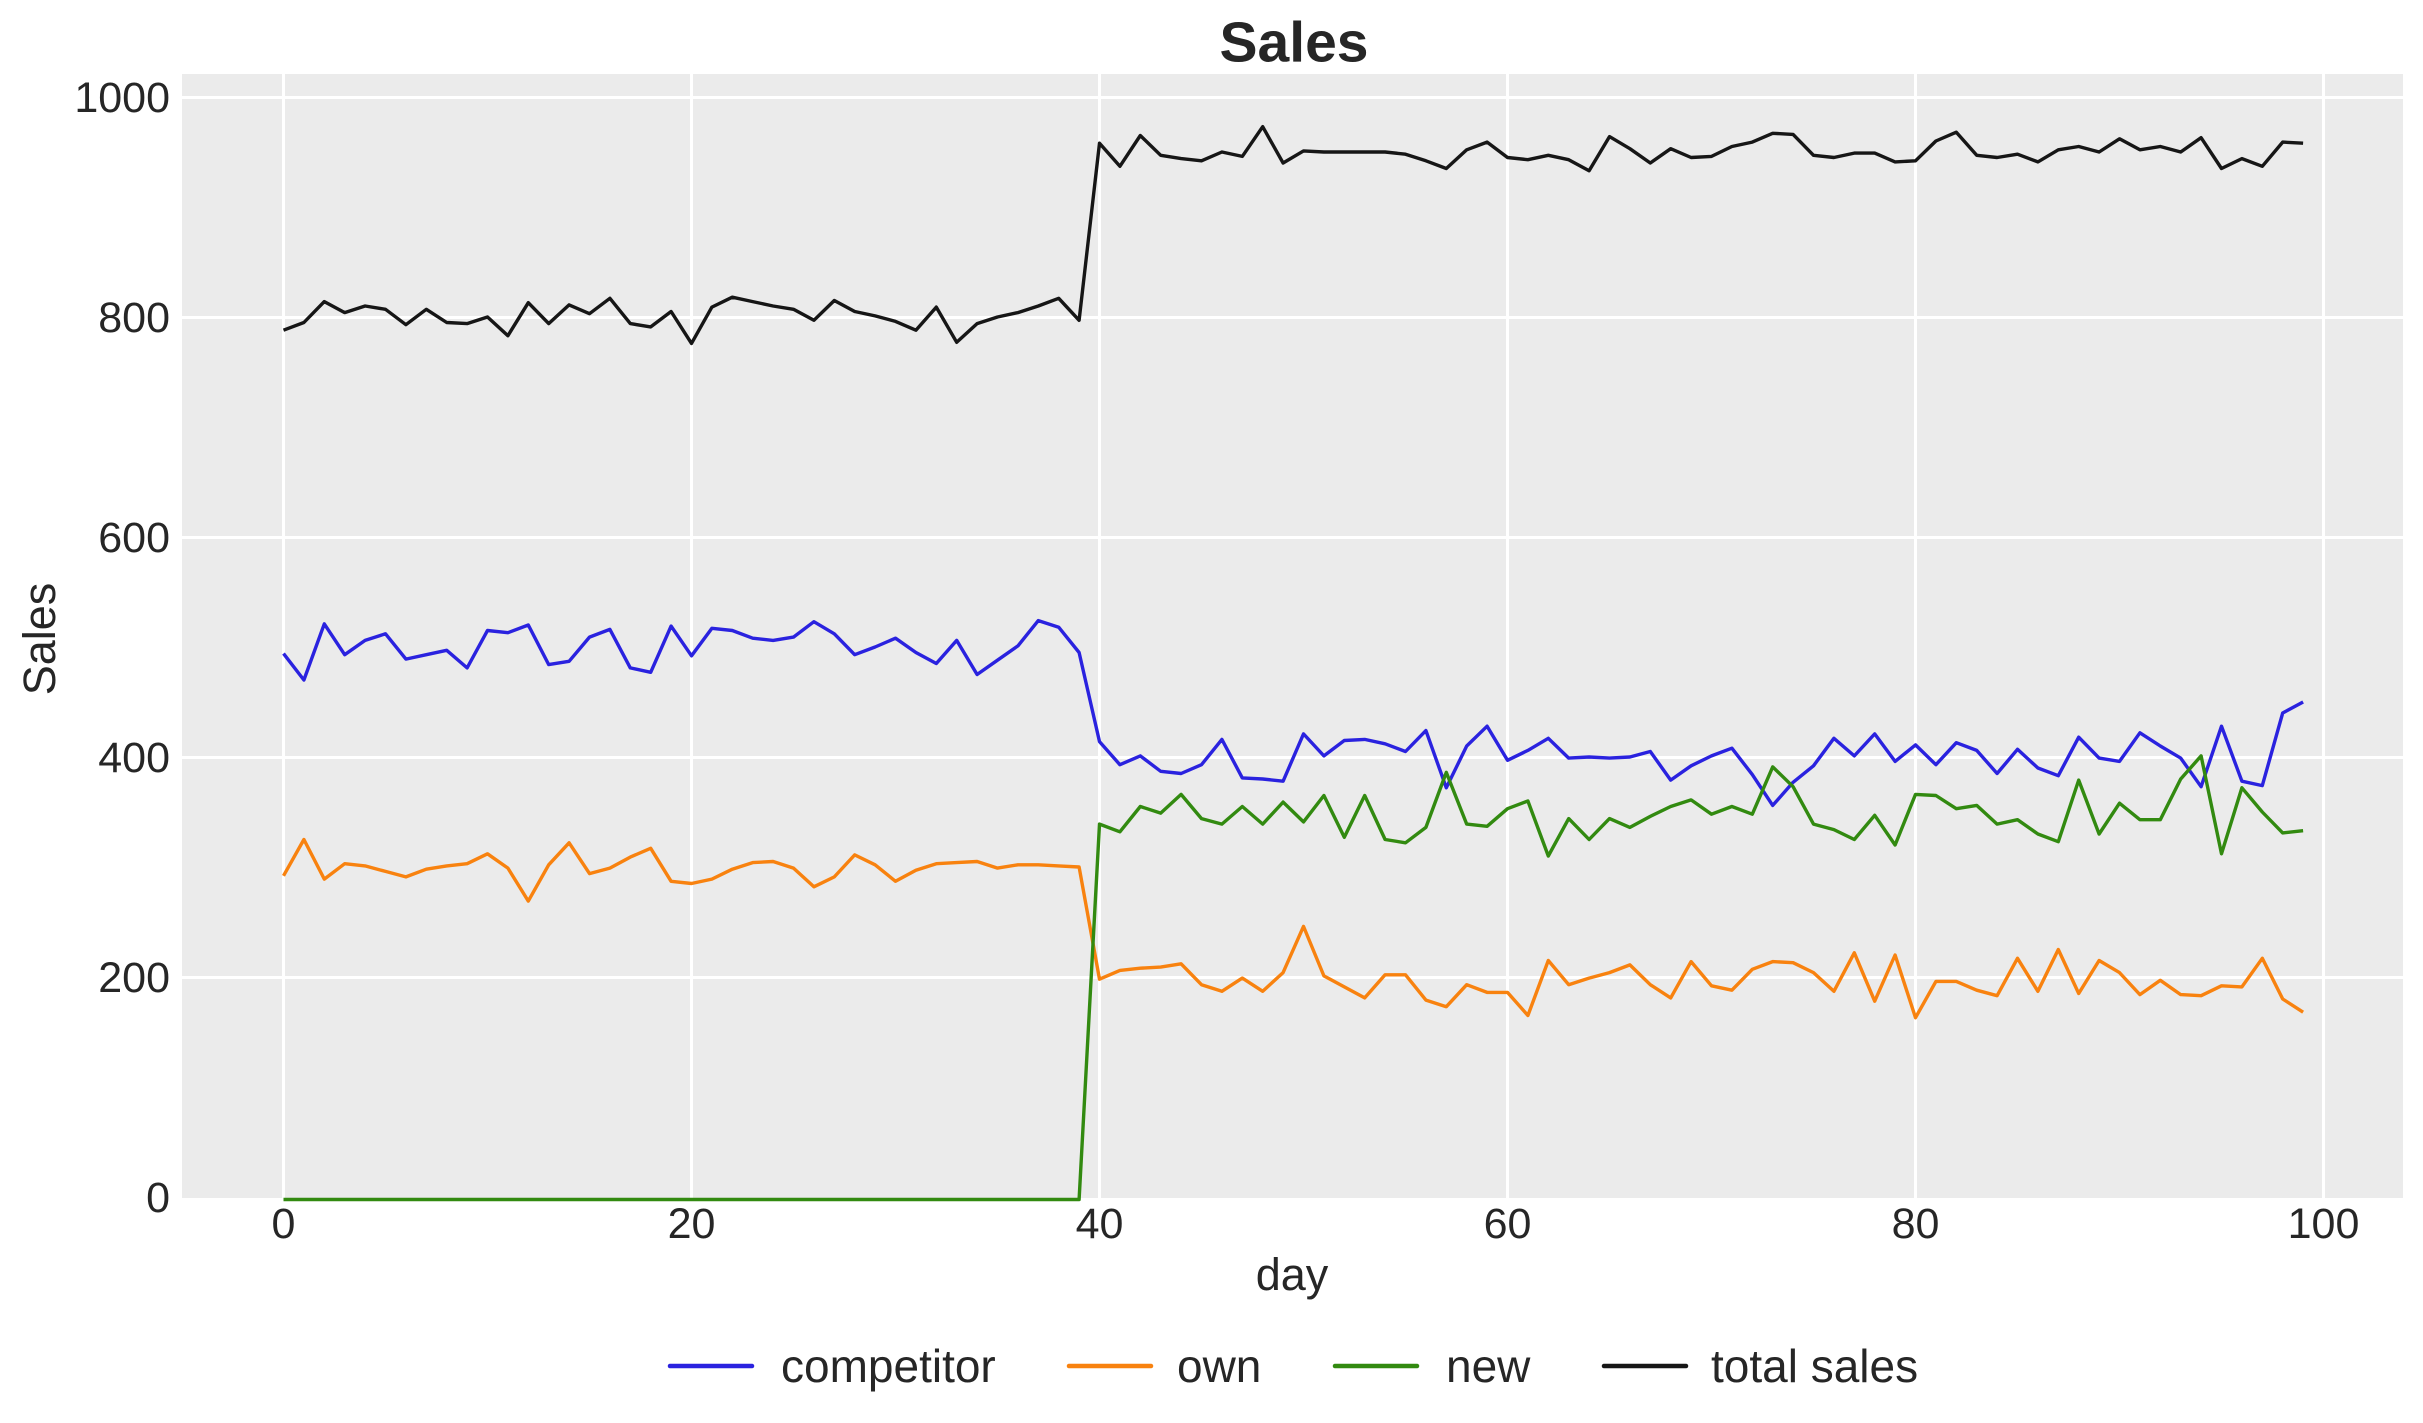  I want to click on svg-text: own, so click(1219, 1366).